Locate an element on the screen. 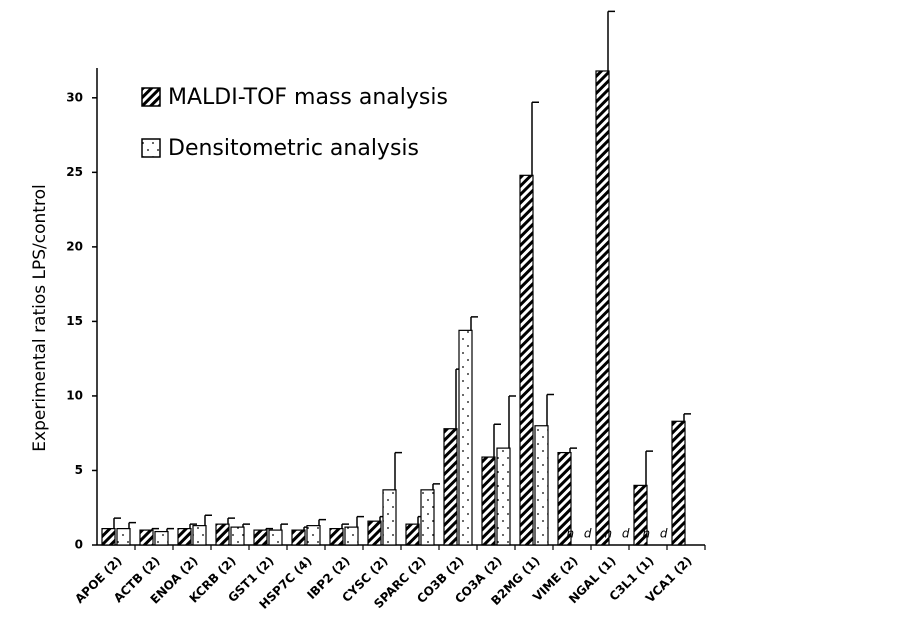 This screenshot has width=910, height=634. legend-label: Densitometric analysis is located at coordinates (293, 148).